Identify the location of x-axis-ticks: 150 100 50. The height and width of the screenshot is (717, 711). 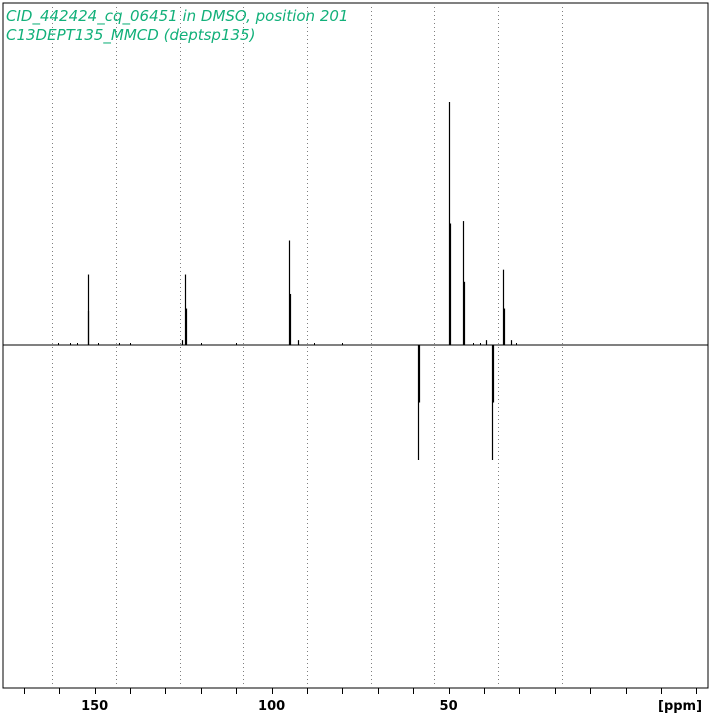
(360, 701).